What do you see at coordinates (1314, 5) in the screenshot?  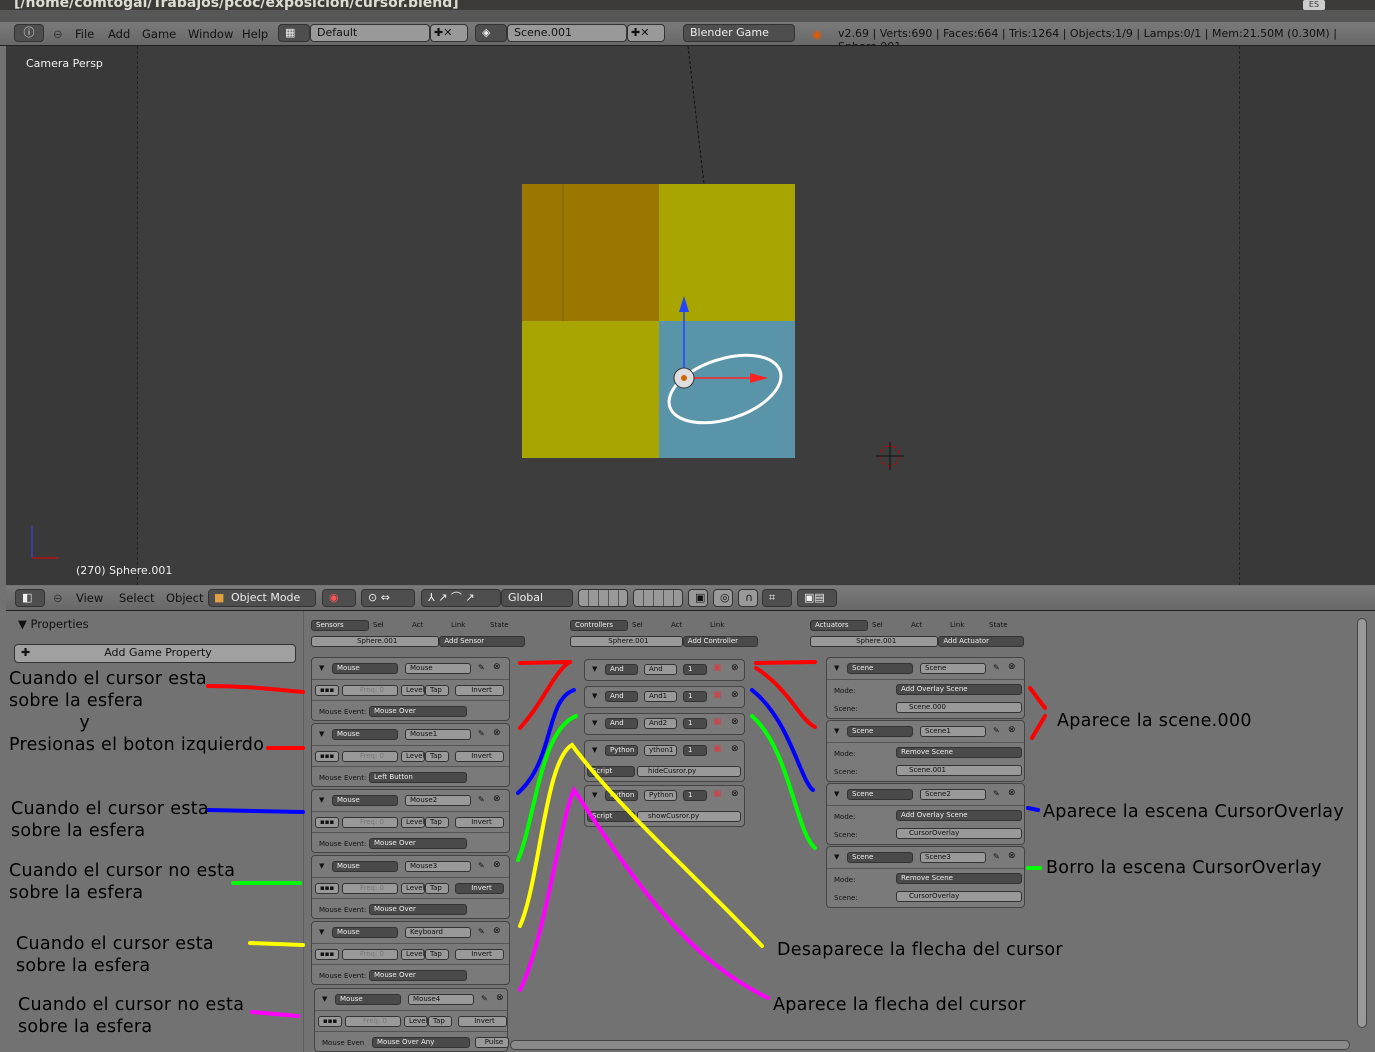 I see `language-badge: ES` at bounding box center [1314, 5].